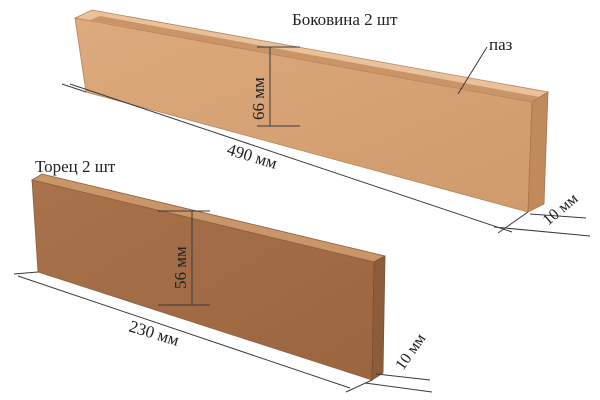 This screenshot has height=400, width=600. I want to click on side-board-groove-label: паз, so click(501, 44).